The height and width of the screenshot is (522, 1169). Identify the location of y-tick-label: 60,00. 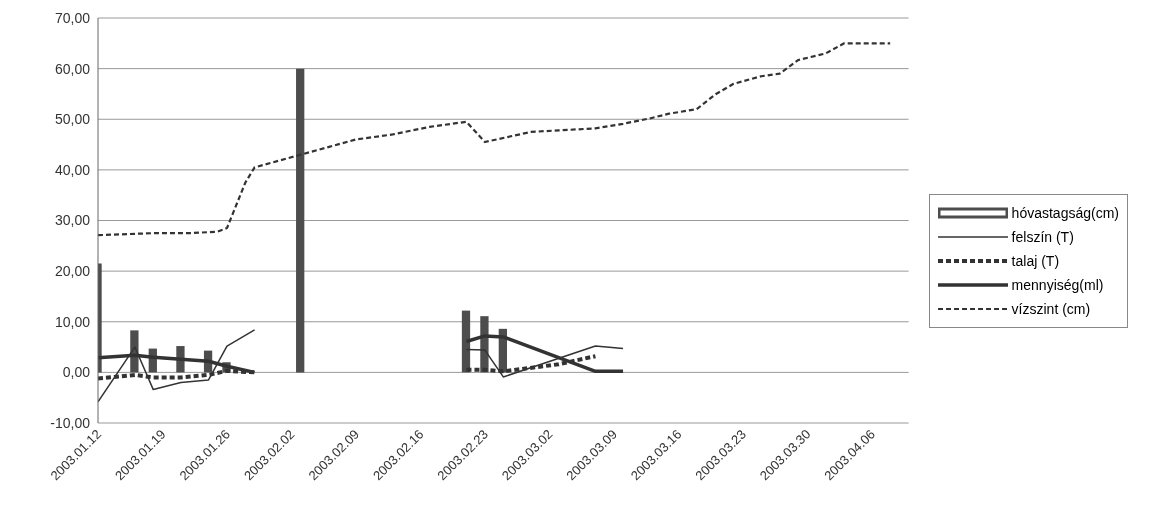
(72, 68).